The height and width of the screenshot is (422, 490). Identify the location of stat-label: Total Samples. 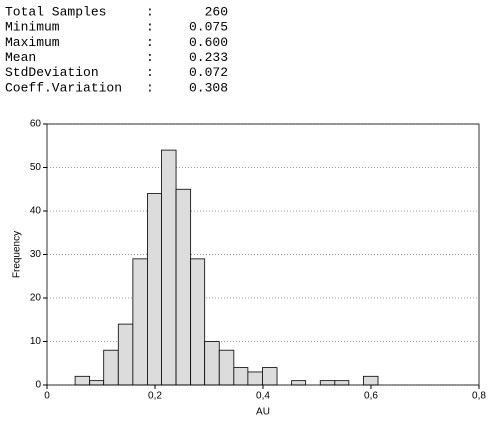
(55, 11).